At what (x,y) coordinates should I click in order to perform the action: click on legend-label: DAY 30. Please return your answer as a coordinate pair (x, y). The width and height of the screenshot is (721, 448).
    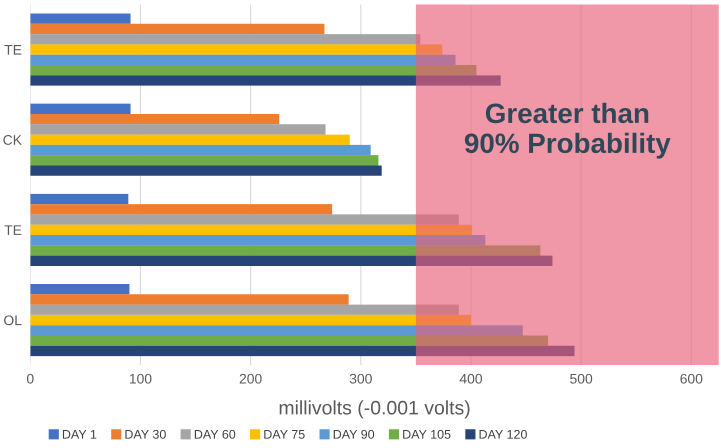
    Looking at the image, I should click on (145, 434).